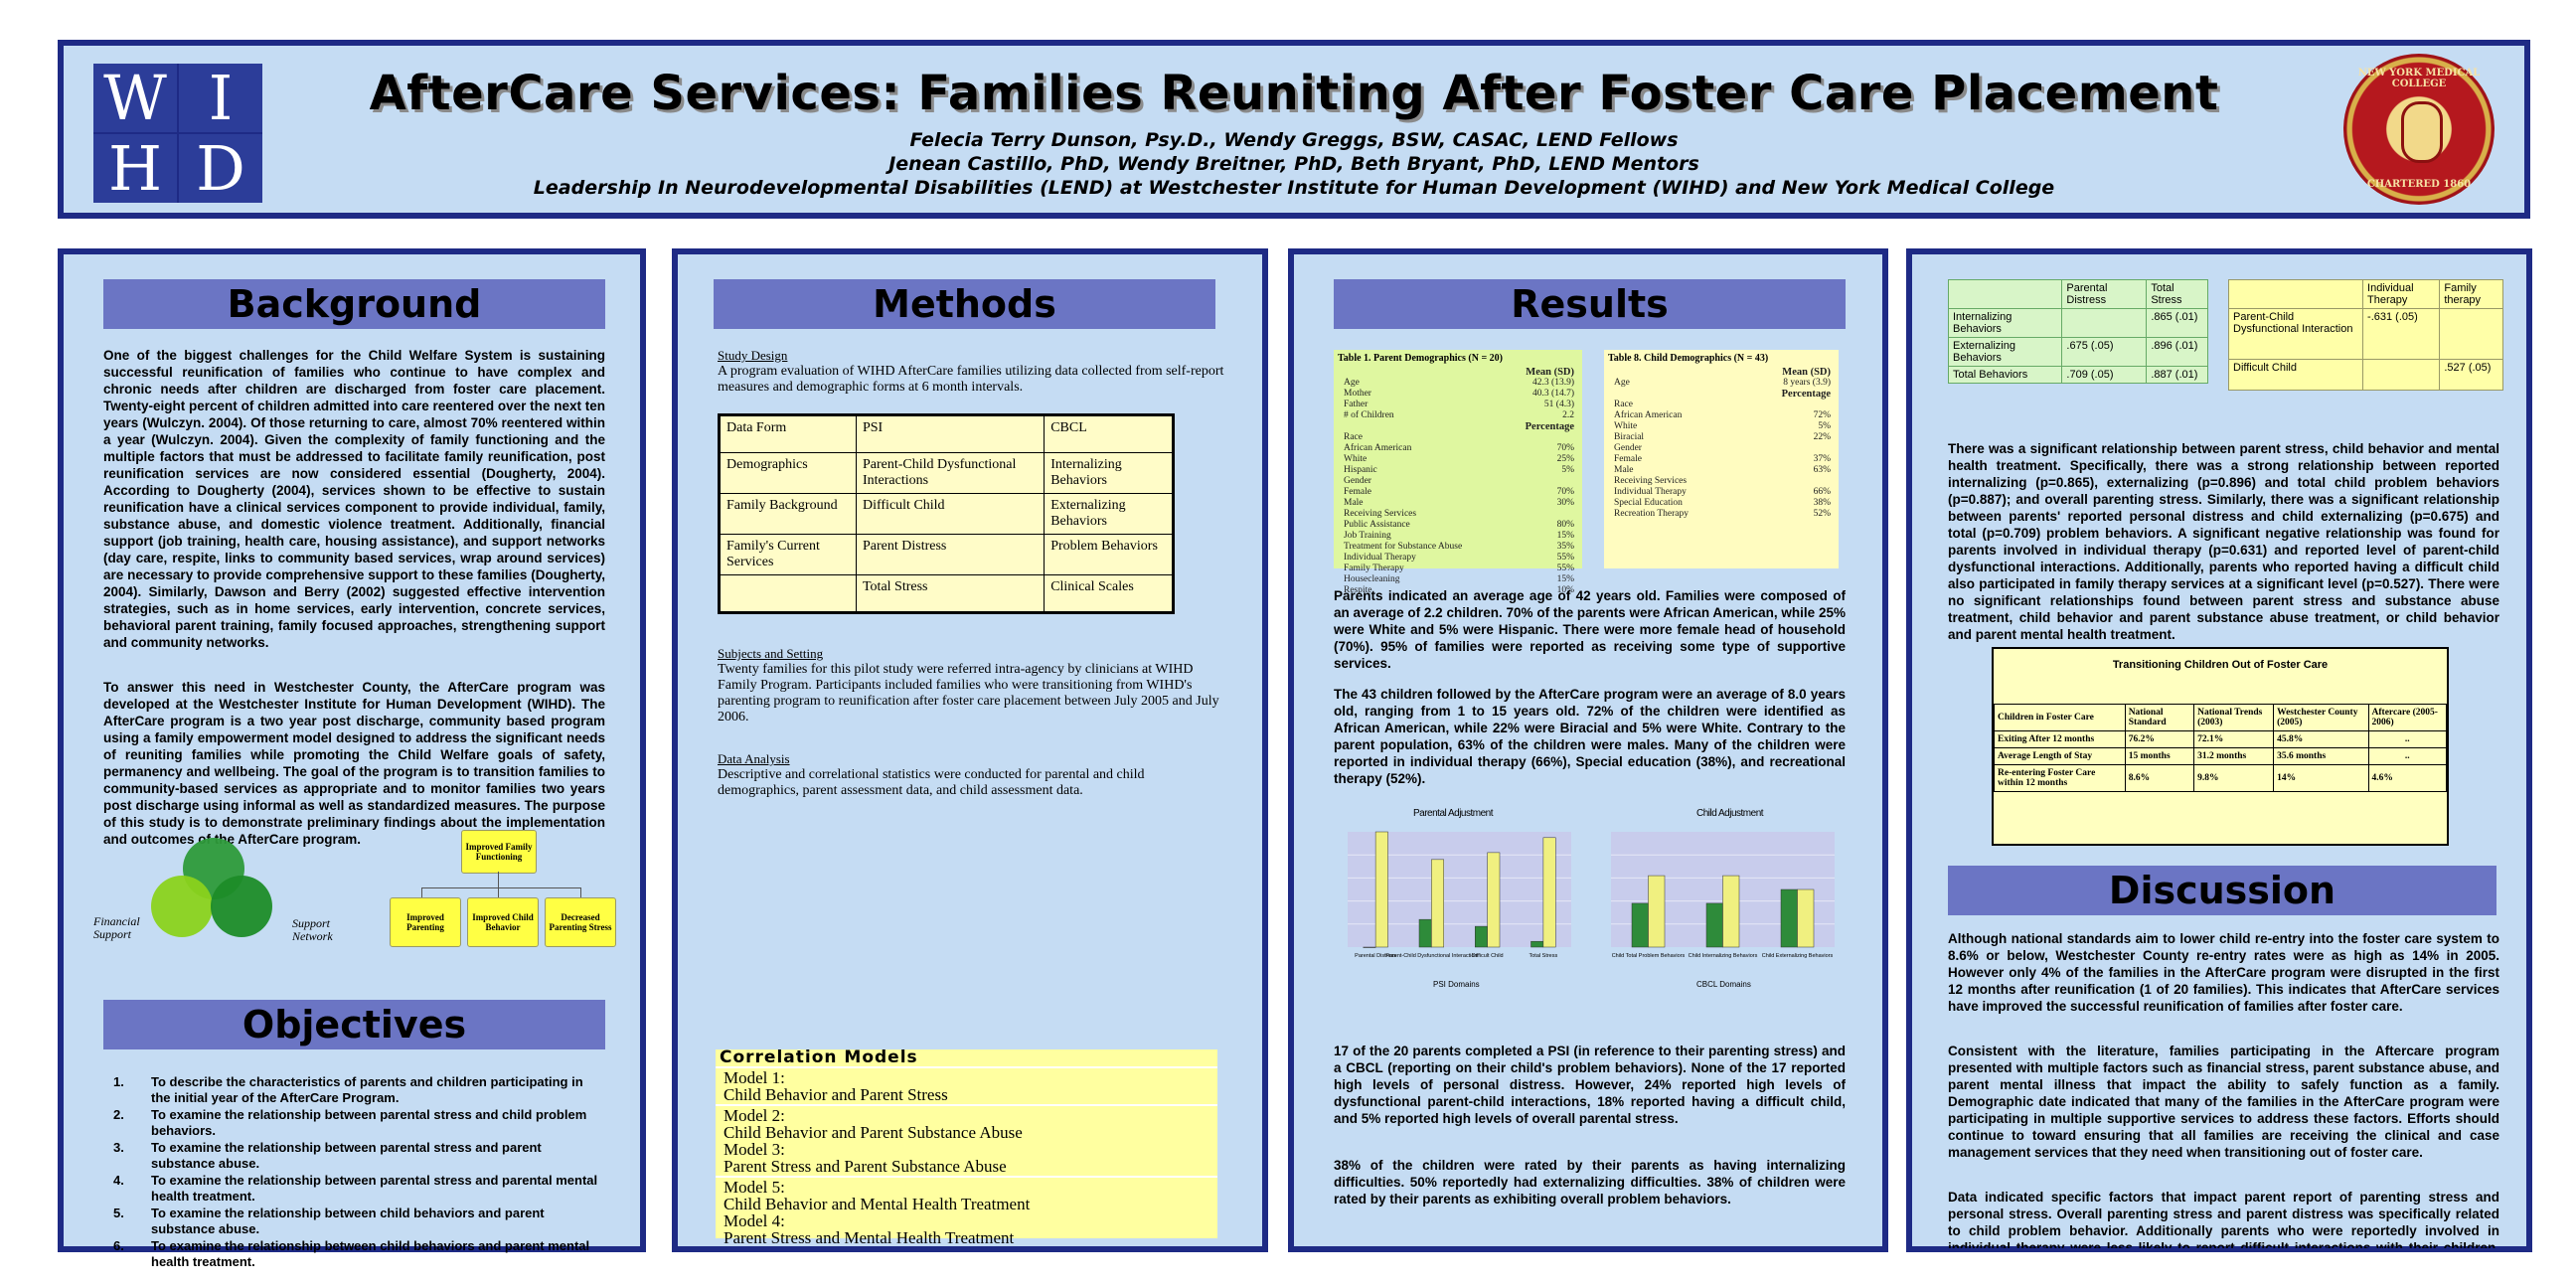 This screenshot has height=1288, width=2576. Describe the element at coordinates (2222, 890) in the screenshot. I see `discussion-heading: Discussion` at that location.